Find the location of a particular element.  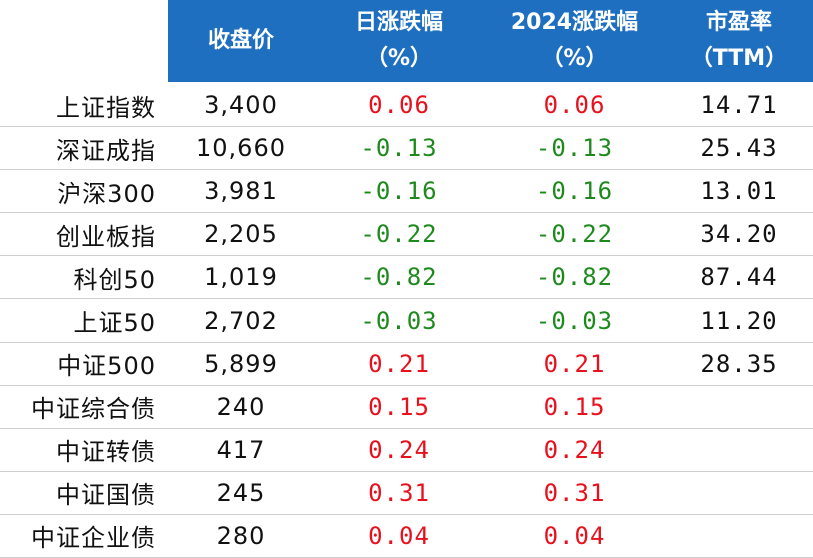

ytd-change-cell: -0.03 is located at coordinates (574, 320).